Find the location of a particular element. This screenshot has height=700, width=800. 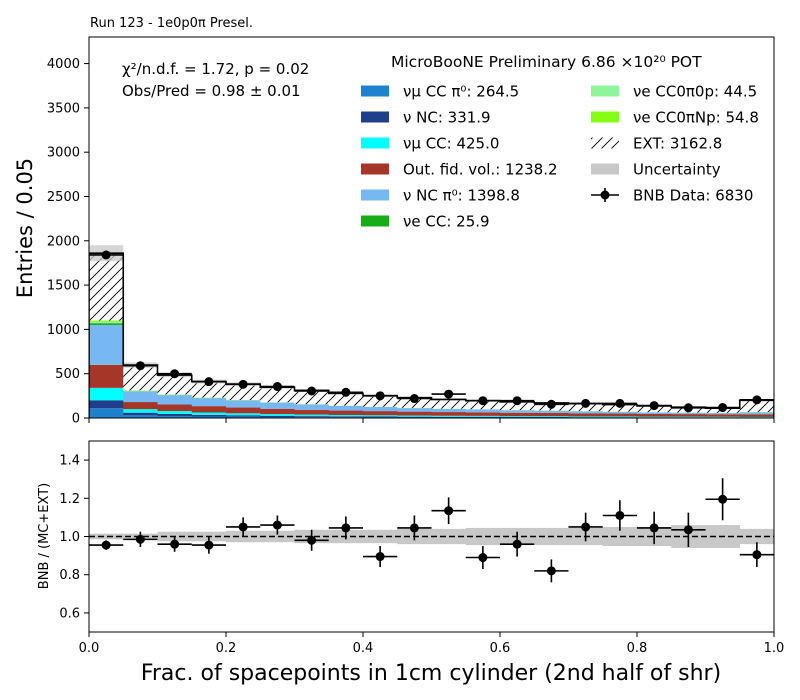

legend-label: νe CC0πNp: 54.8 is located at coordinates (696, 118).